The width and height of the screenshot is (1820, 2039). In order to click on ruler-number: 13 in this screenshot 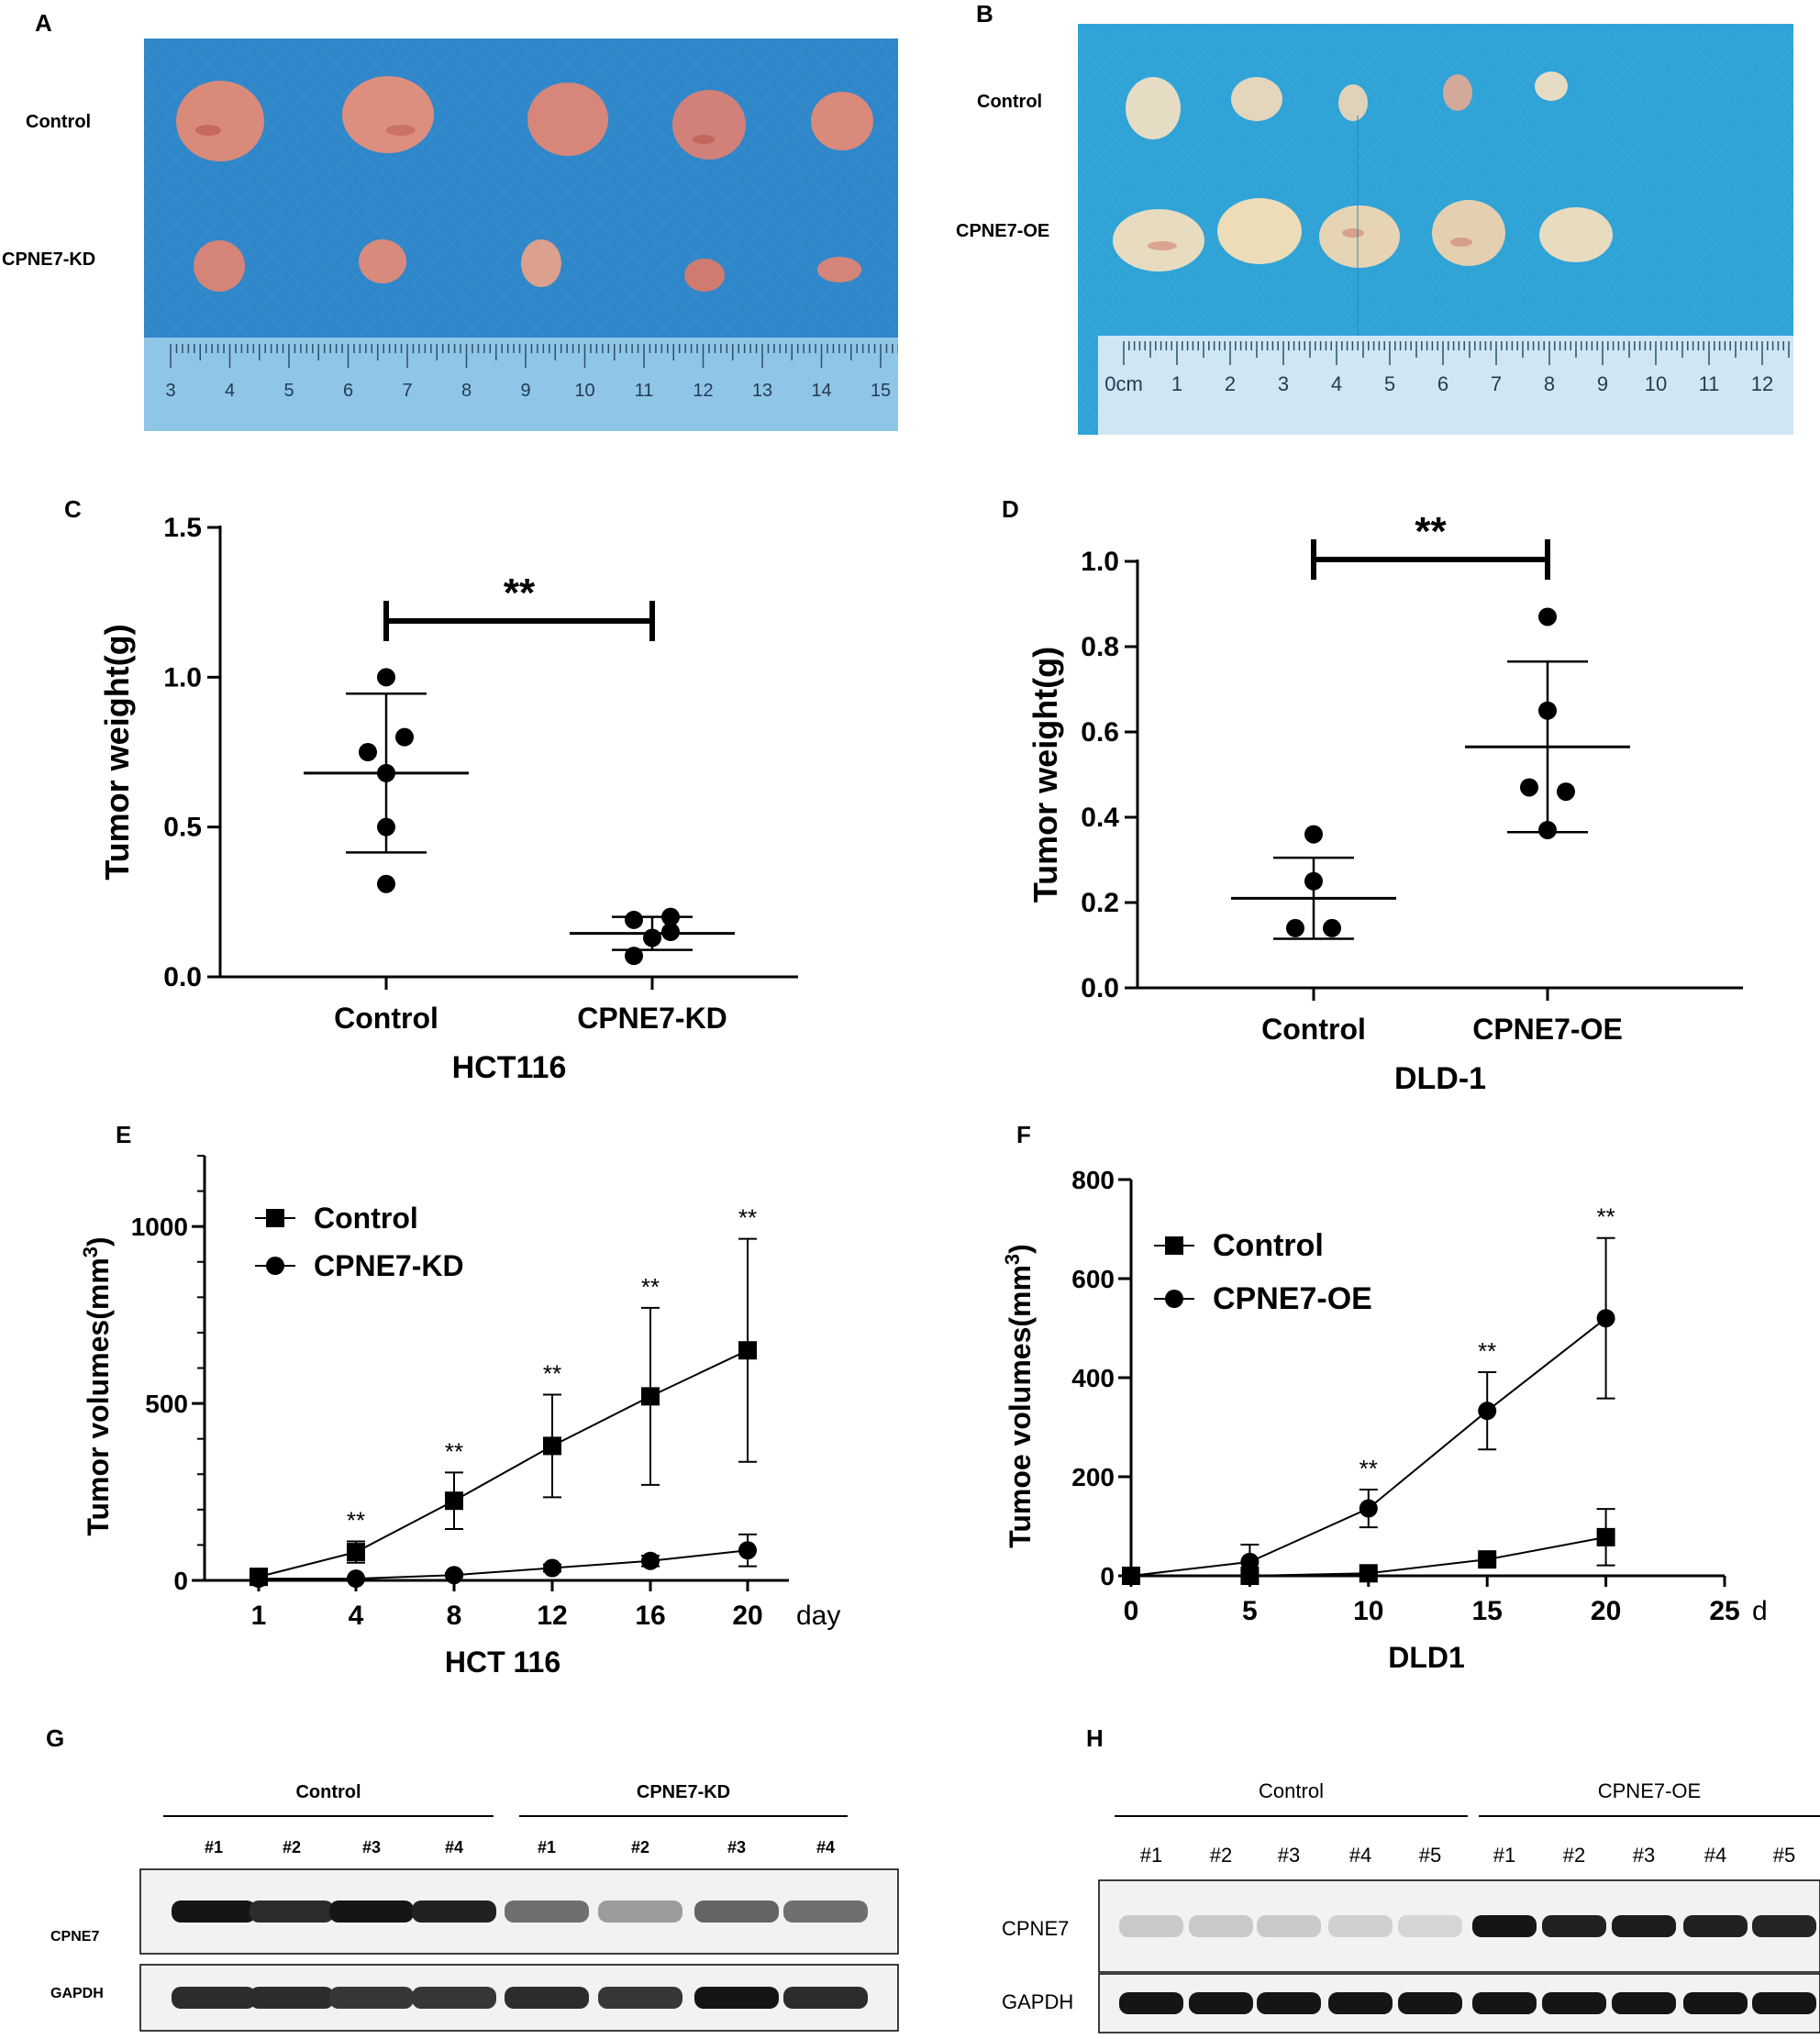, I will do `click(762, 391)`.